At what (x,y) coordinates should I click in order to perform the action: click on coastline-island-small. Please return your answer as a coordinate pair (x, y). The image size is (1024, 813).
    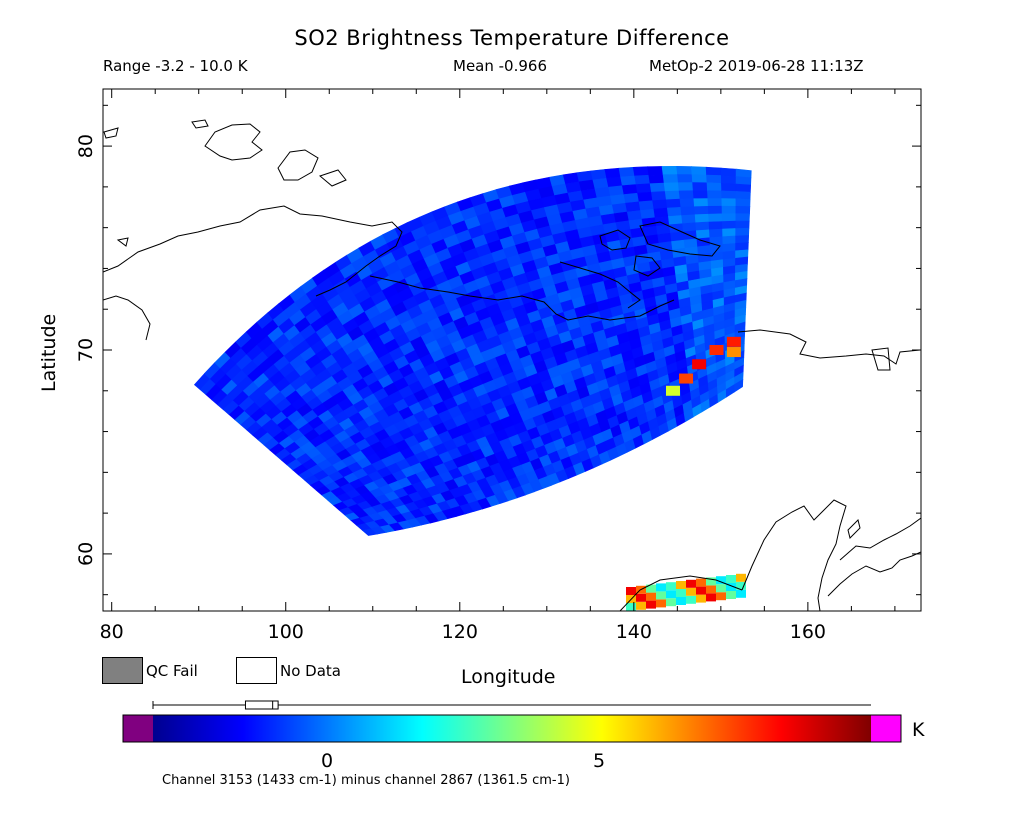
    Looking at the image, I should click on (881, 359).